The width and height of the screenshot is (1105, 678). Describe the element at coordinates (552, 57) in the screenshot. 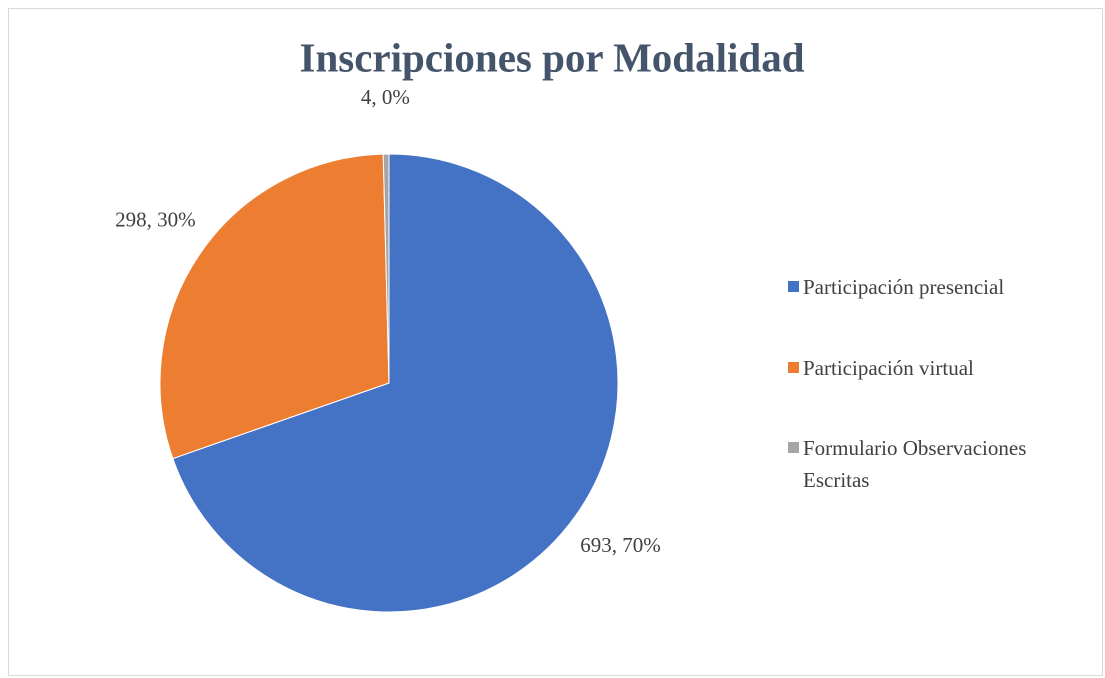

I see `chart-title: Inscripciones por Modalidad` at that location.